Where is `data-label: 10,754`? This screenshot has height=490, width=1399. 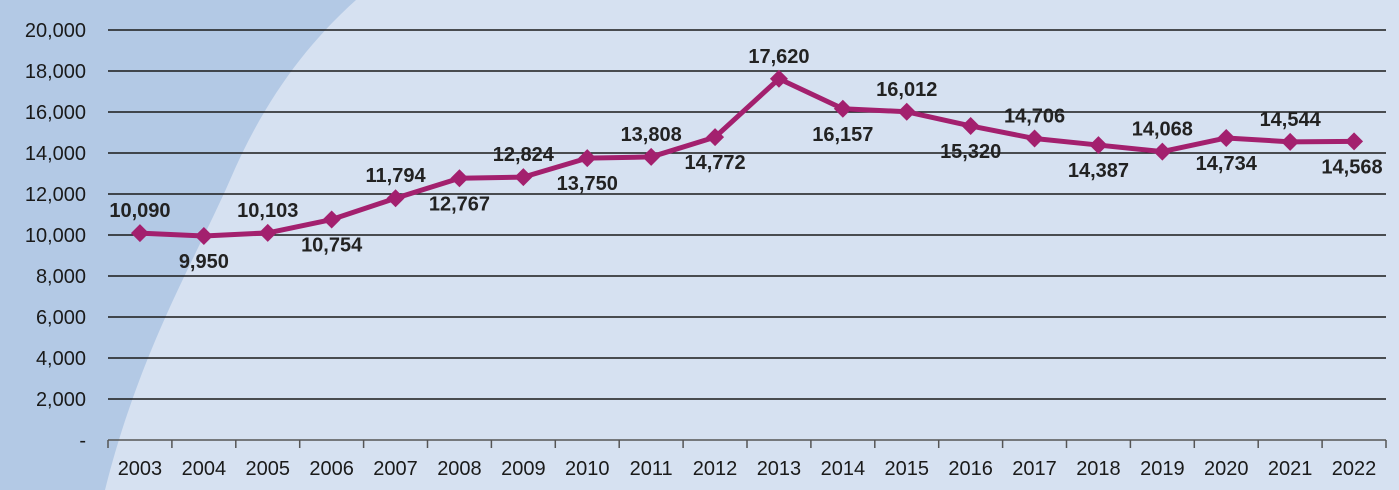 data-label: 10,754 is located at coordinates (332, 246).